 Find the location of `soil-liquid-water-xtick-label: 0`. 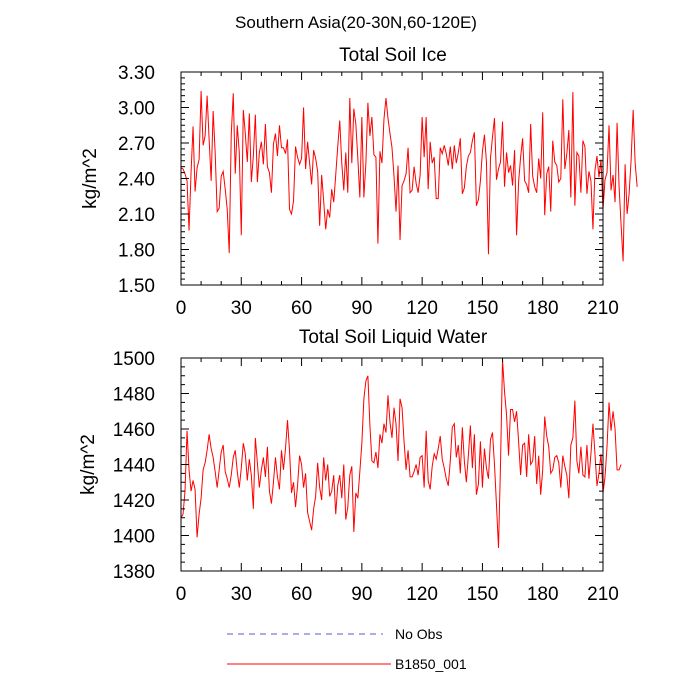

soil-liquid-water-xtick-label: 0 is located at coordinates (181, 594).